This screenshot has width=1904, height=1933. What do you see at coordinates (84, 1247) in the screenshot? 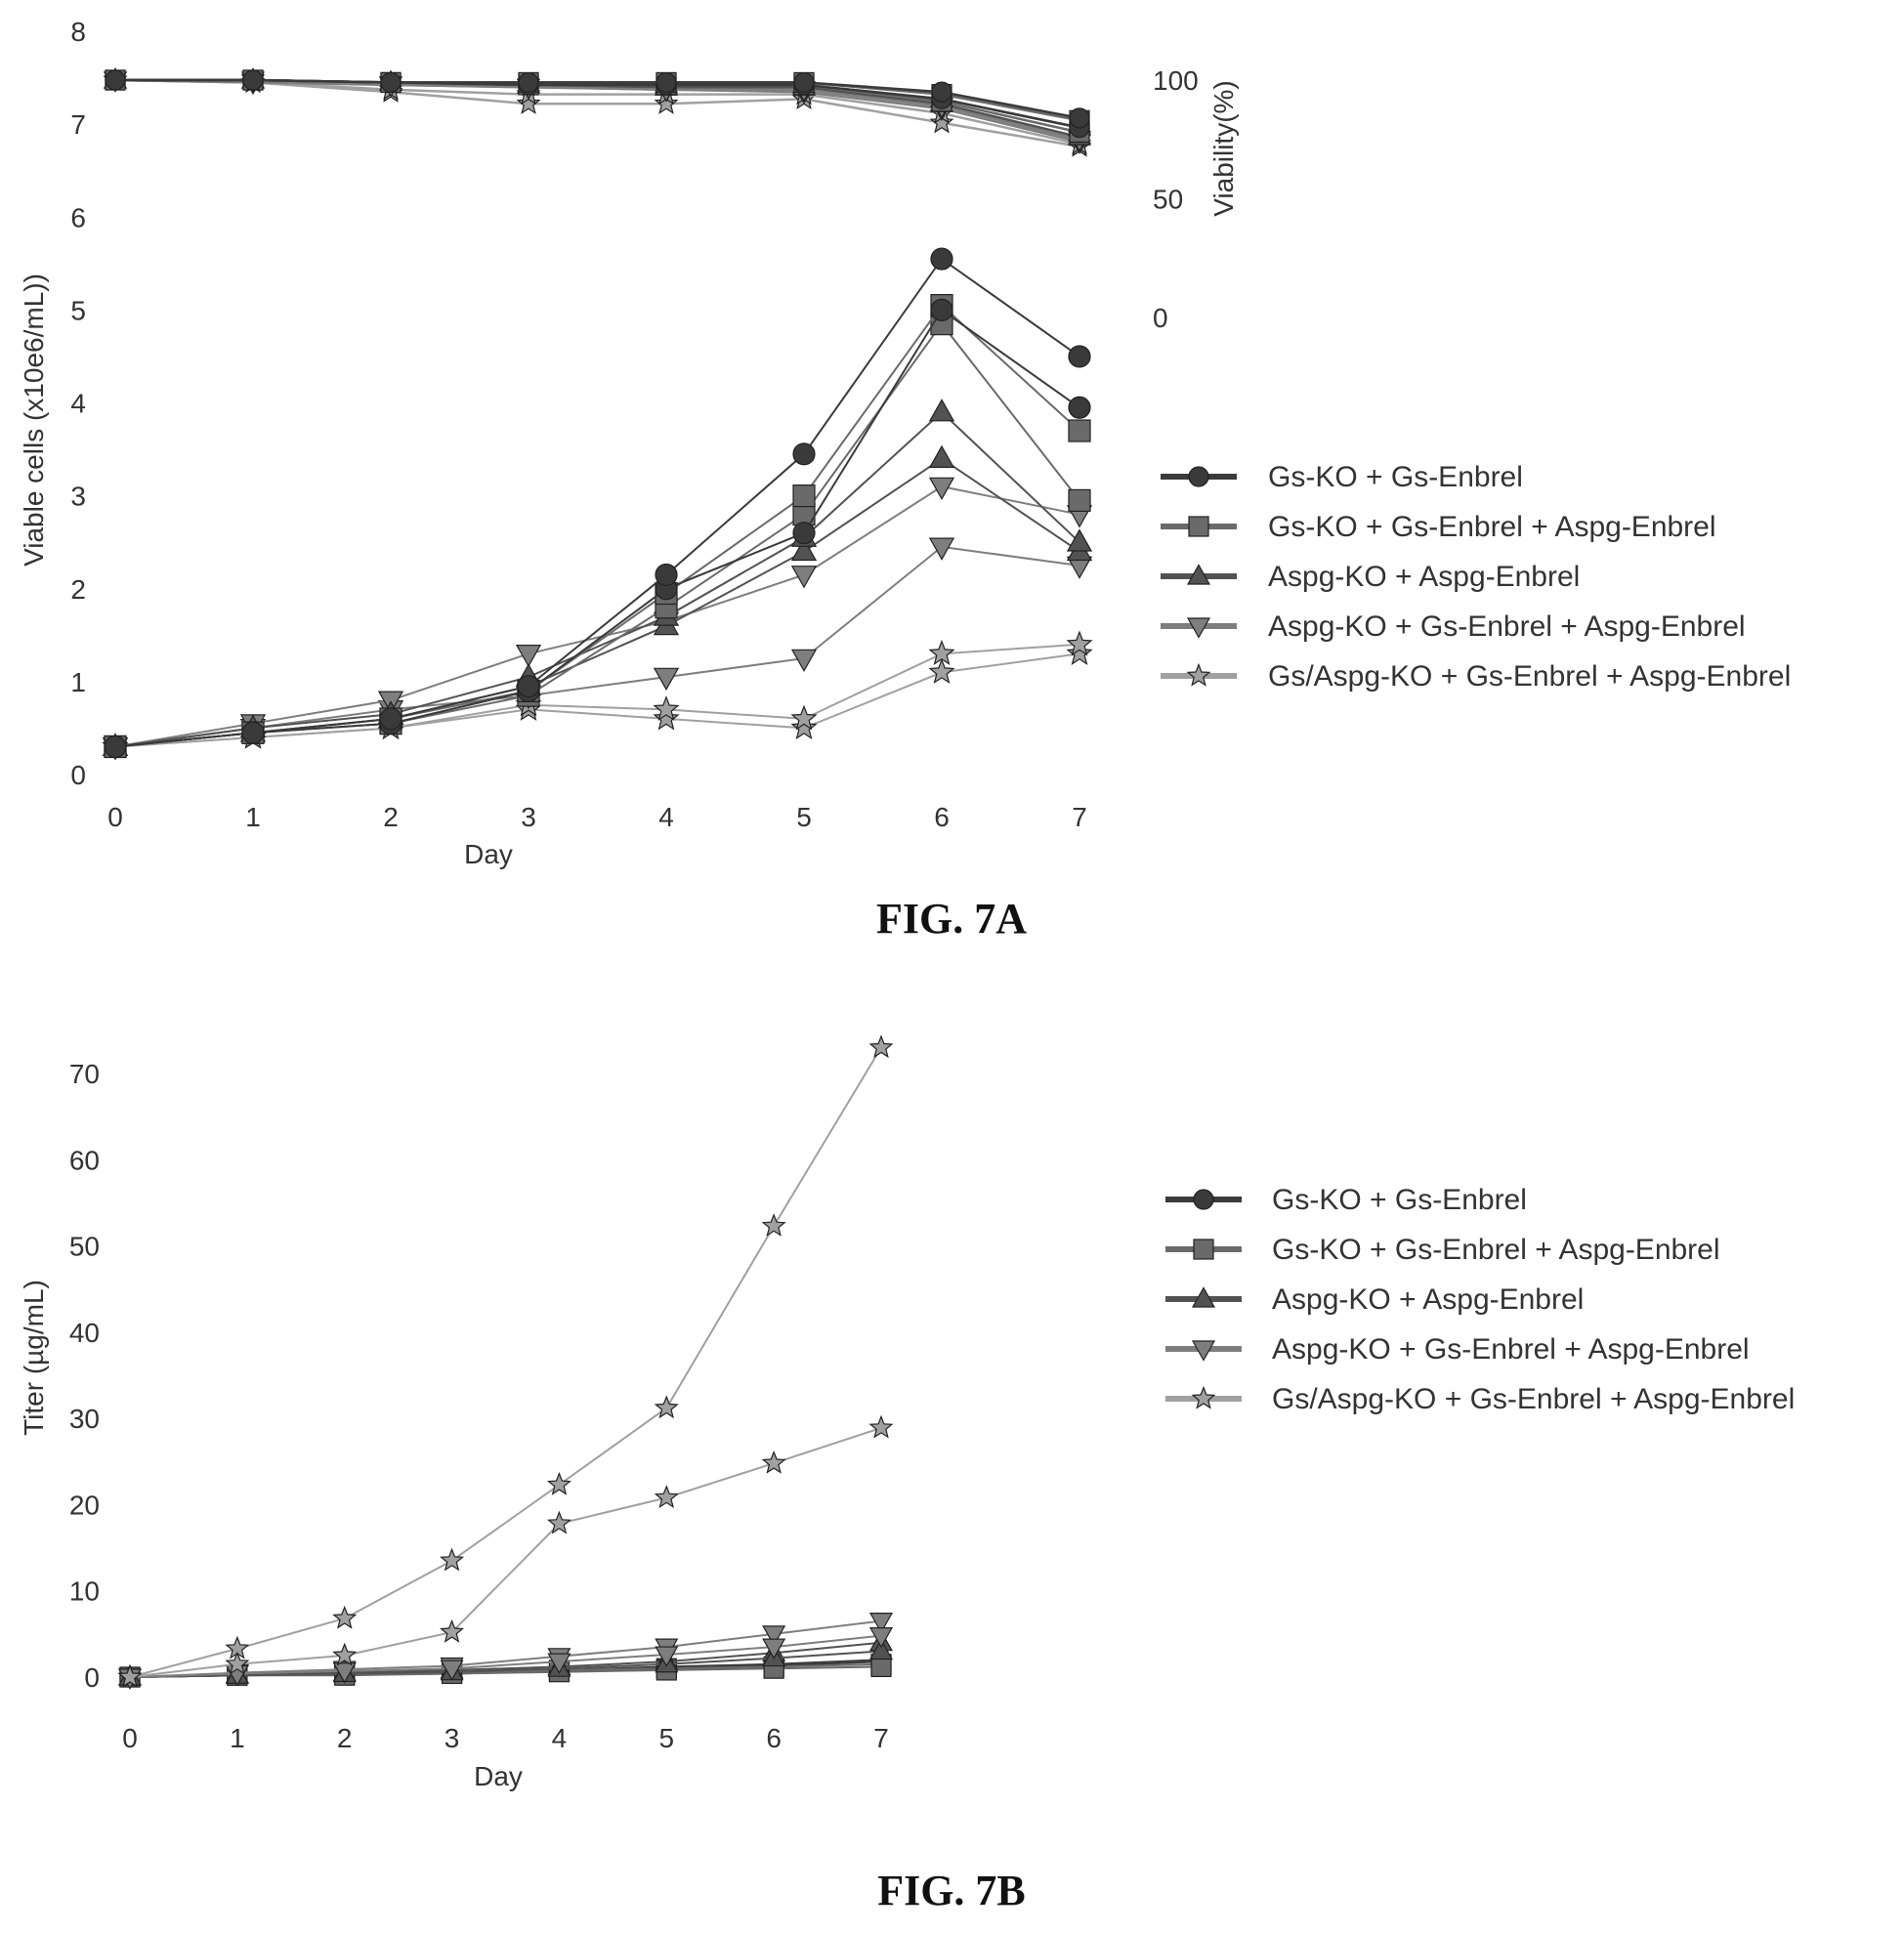
I see `y-tick-label: 50` at bounding box center [84, 1247].